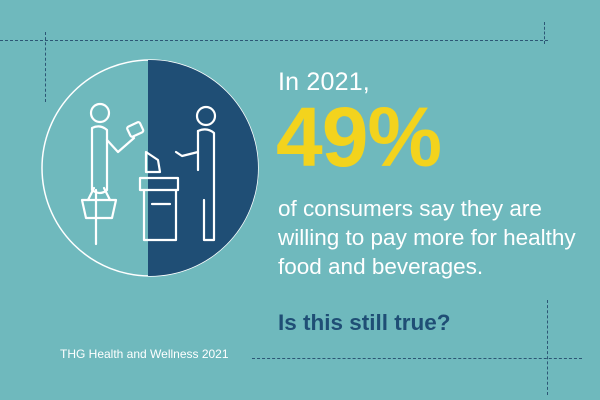 The height and width of the screenshot is (400, 600). What do you see at coordinates (144, 354) in the screenshot?
I see `source-citation: THG Health and Wellness 2021` at bounding box center [144, 354].